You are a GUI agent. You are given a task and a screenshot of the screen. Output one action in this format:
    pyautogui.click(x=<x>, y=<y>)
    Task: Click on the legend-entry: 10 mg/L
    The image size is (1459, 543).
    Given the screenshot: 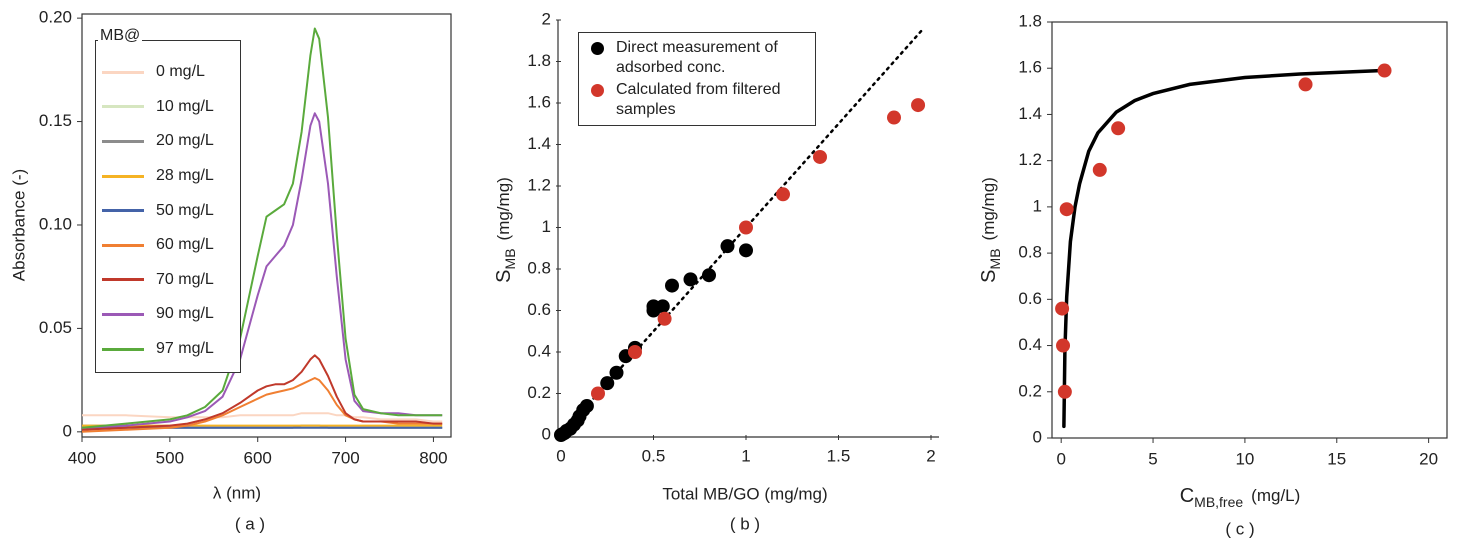 What is the action you would take?
    pyautogui.click(x=168, y=107)
    